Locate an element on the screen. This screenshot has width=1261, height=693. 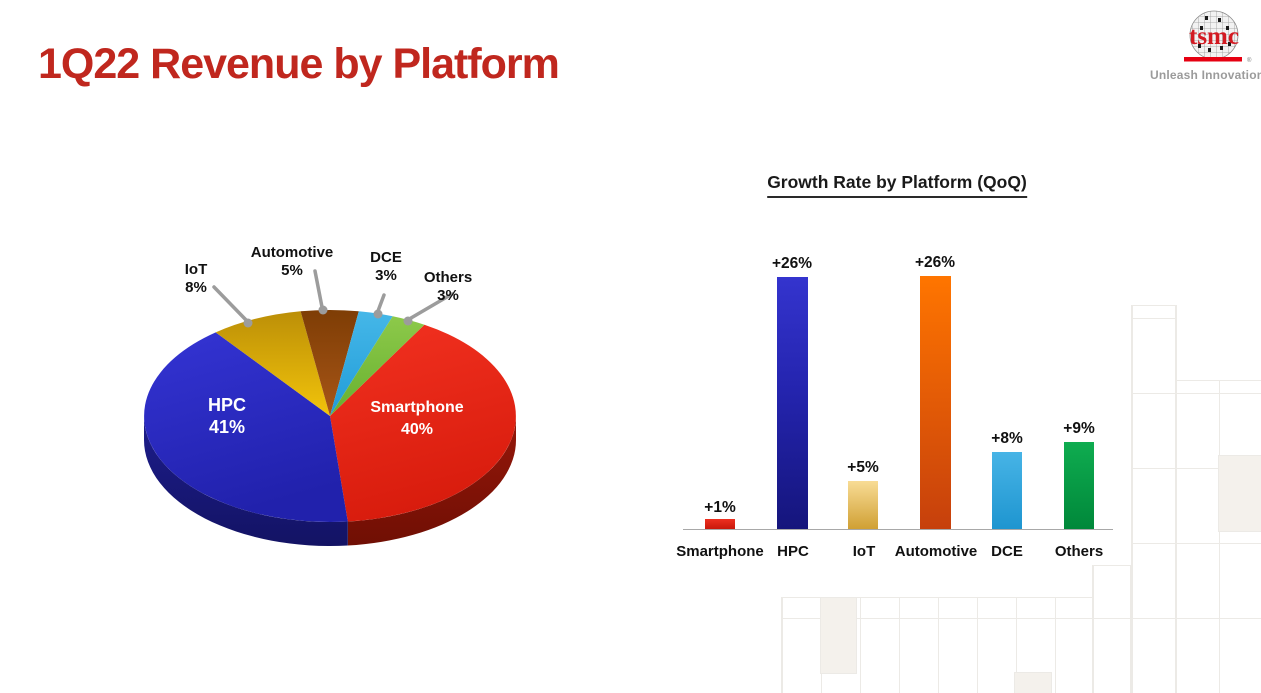
bar-cat-iot: IoT is located at coordinates (864, 551).